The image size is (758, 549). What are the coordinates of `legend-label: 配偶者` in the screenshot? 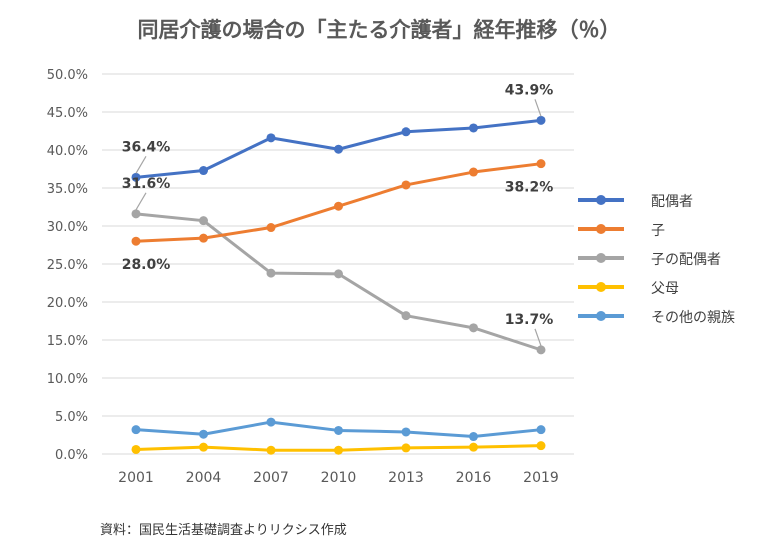 It's located at (672, 202).